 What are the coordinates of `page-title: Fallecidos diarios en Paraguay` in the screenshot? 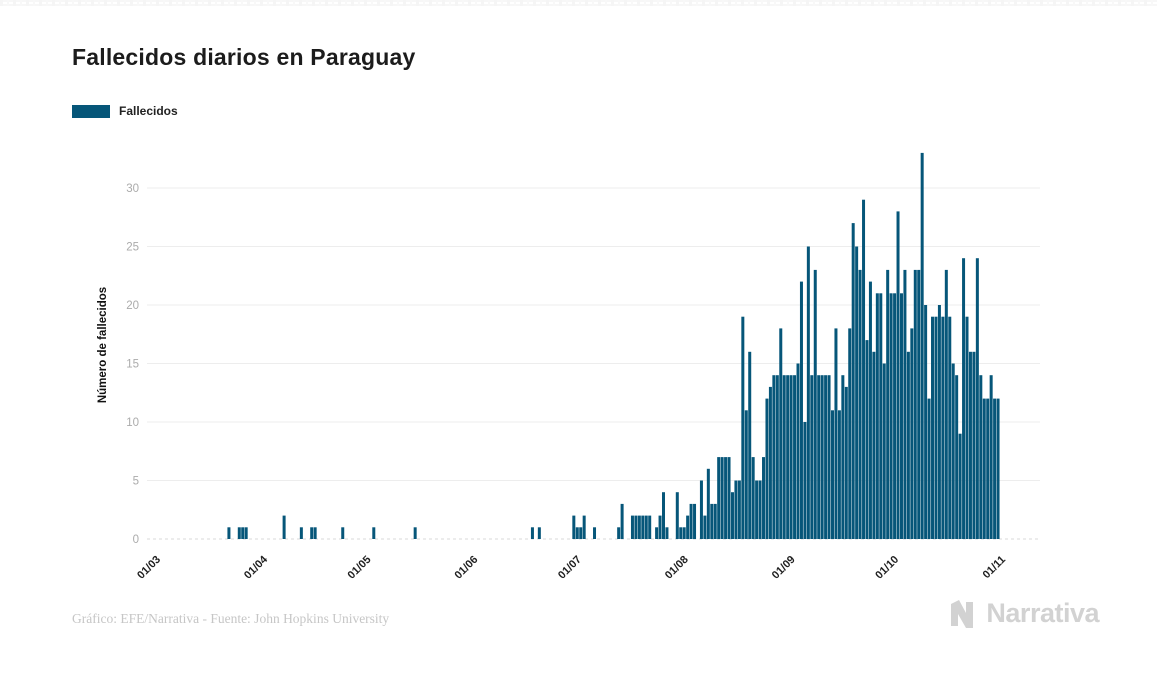 It's located at (244, 57).